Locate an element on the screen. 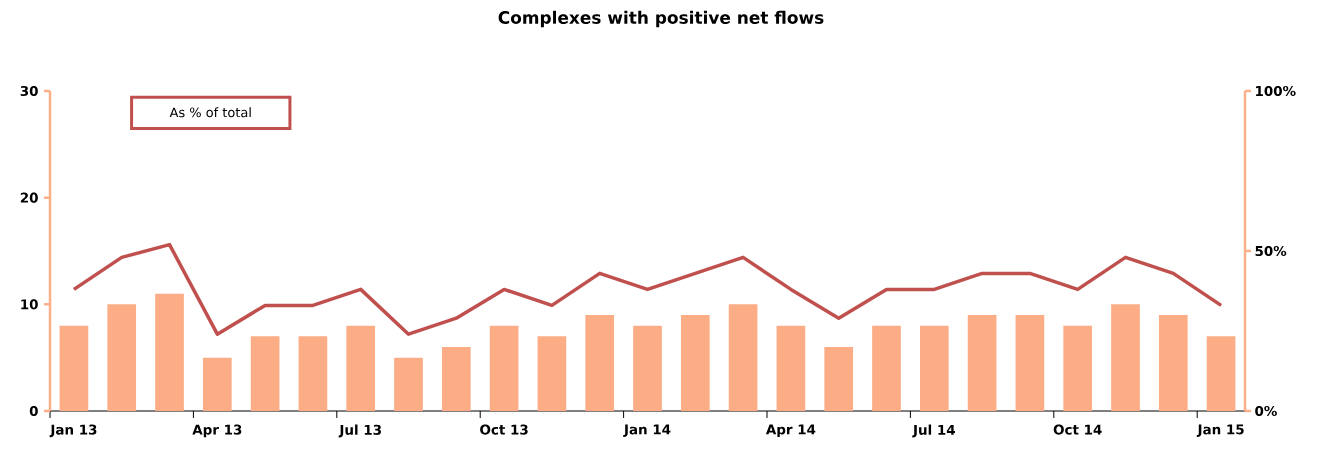 The image size is (1322, 454). x-tick-label: Jan 14 is located at coordinates (647, 430).